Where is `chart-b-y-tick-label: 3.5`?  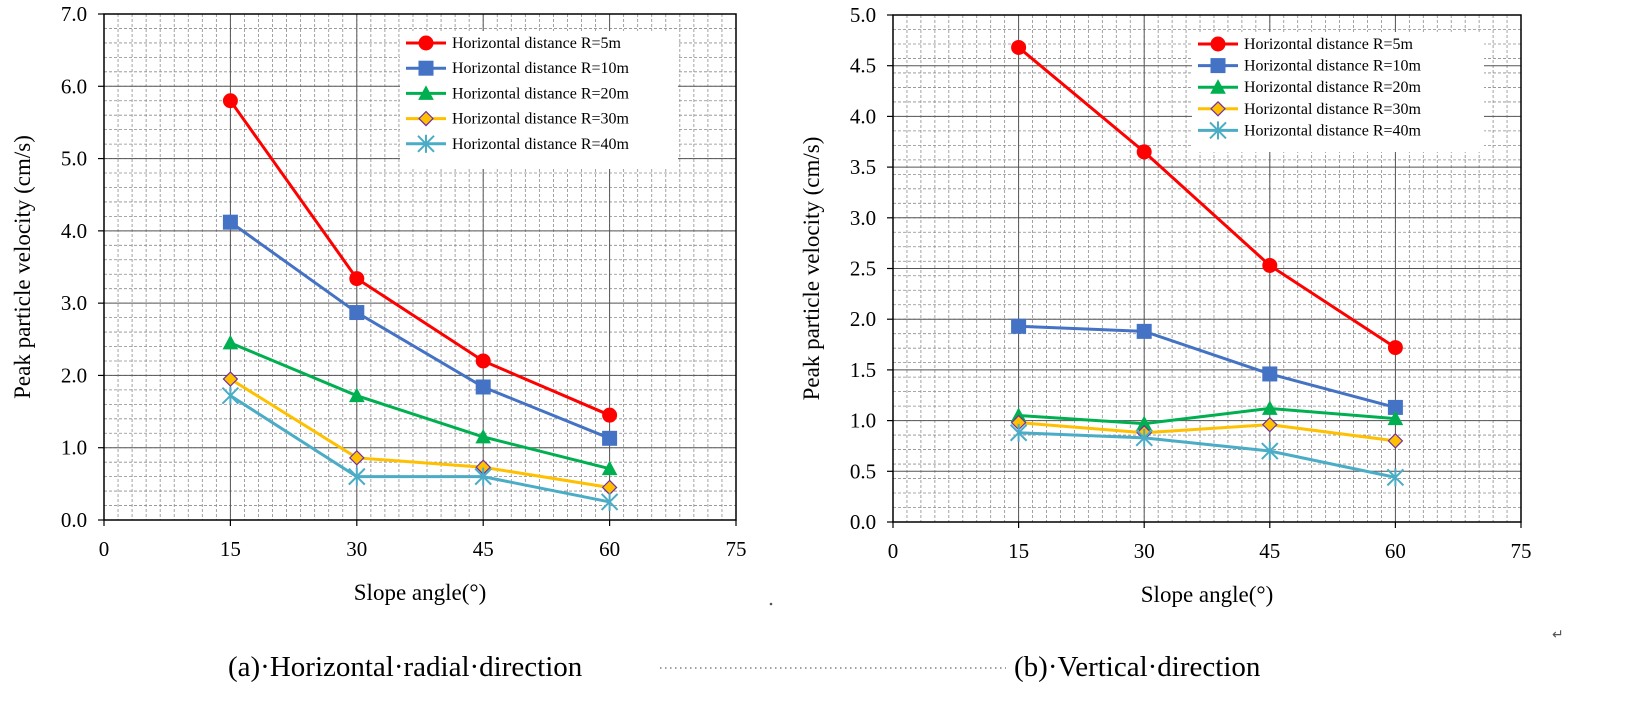 chart-b-y-tick-label: 3.5 is located at coordinates (863, 167).